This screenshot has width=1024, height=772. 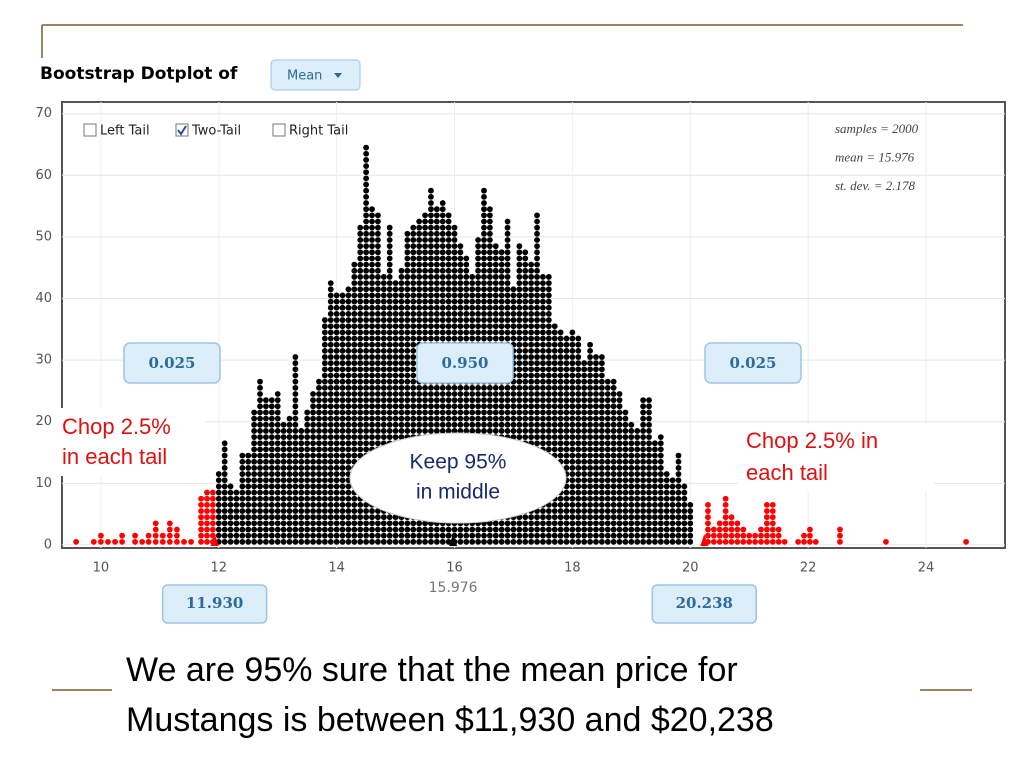 What do you see at coordinates (315, 75) in the screenshot?
I see `statistic-dropdown` at bounding box center [315, 75].